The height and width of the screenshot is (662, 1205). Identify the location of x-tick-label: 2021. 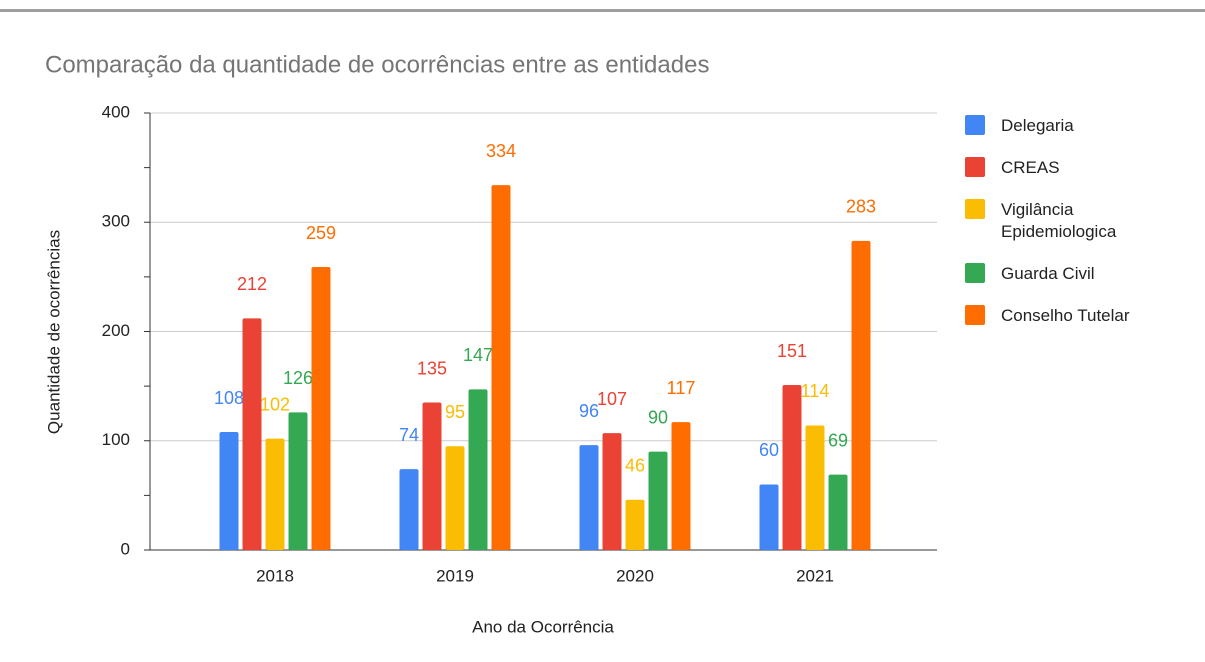
(815, 575).